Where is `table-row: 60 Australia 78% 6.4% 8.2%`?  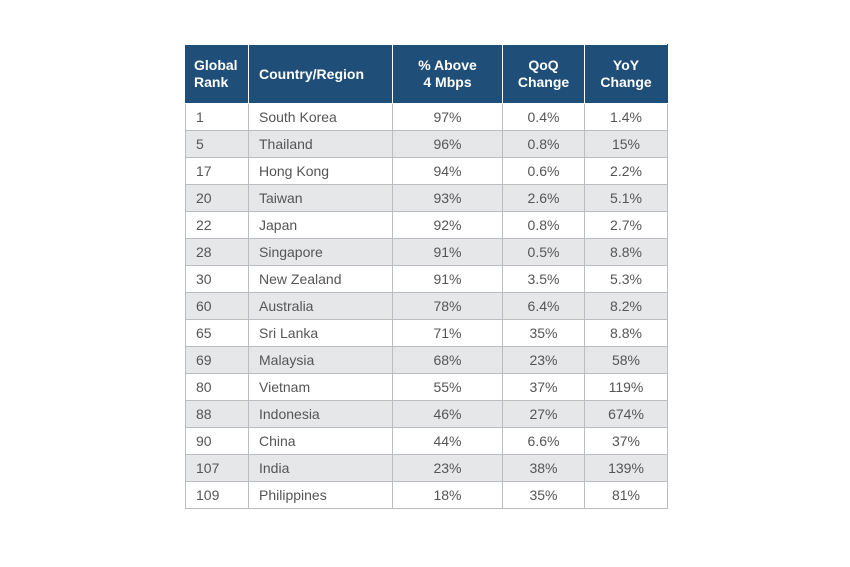
table-row: 60 Australia 78% 6.4% 8.2% is located at coordinates (426, 306).